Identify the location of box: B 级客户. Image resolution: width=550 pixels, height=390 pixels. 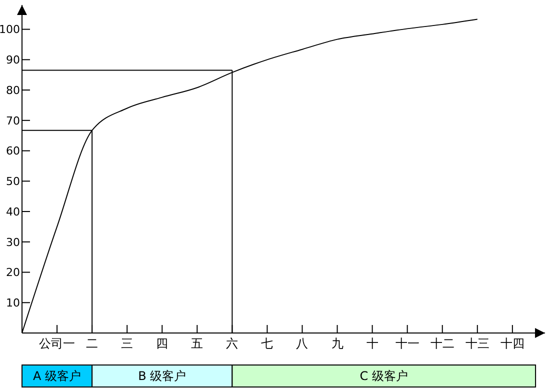
(162, 376).